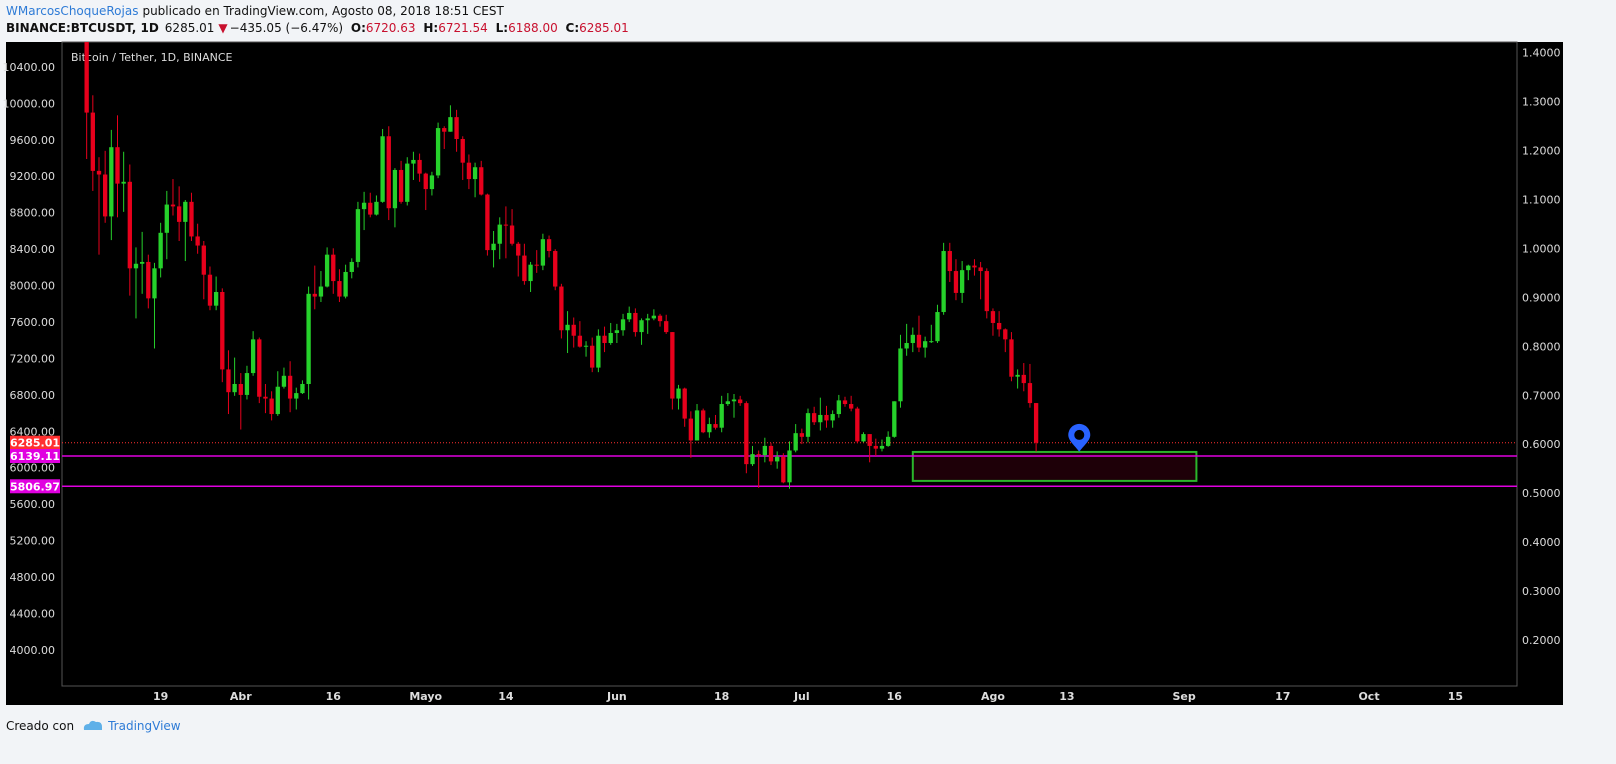 This screenshot has height=764, width=1616. I want to click on y-tick-label: 5200.00, so click(33, 541).